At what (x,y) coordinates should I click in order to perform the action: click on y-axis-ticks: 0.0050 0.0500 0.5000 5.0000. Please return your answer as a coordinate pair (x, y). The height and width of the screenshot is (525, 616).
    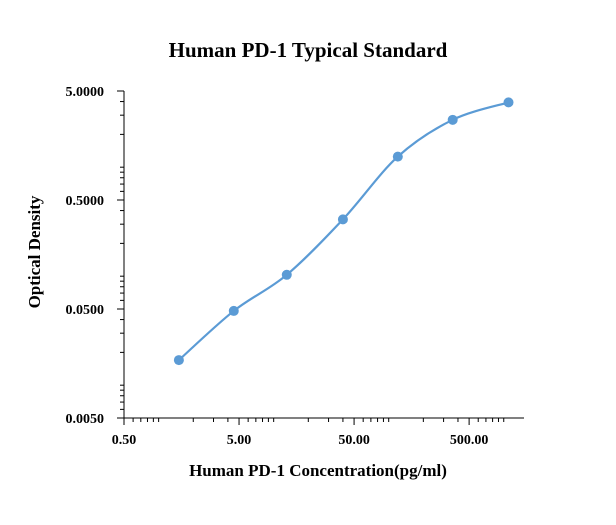
    Looking at the image, I should click on (95, 256).